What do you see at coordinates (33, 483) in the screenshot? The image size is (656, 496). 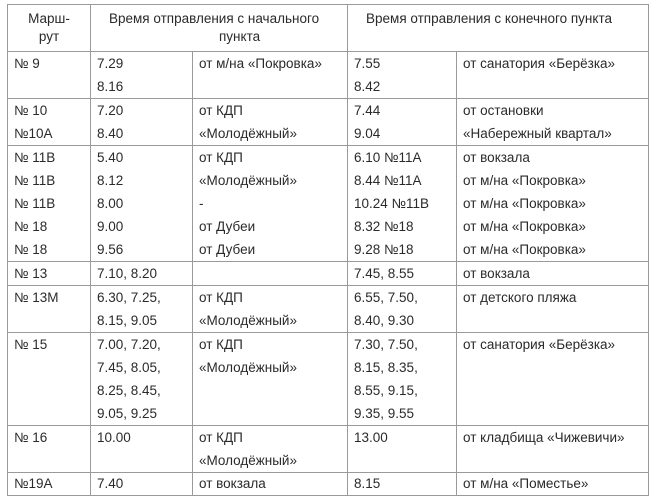 I see `route-line: №19А` at bounding box center [33, 483].